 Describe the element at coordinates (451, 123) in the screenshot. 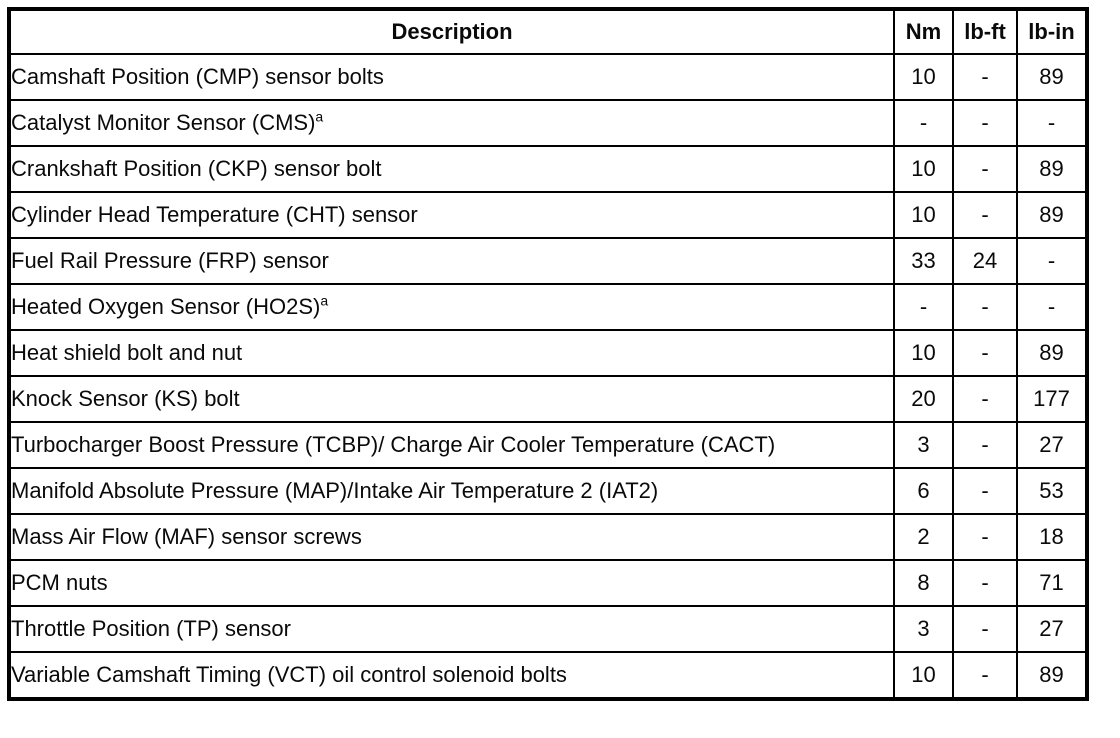

I see `cell-description: Catalyst Monitor Sensor (CMS)a` at that location.